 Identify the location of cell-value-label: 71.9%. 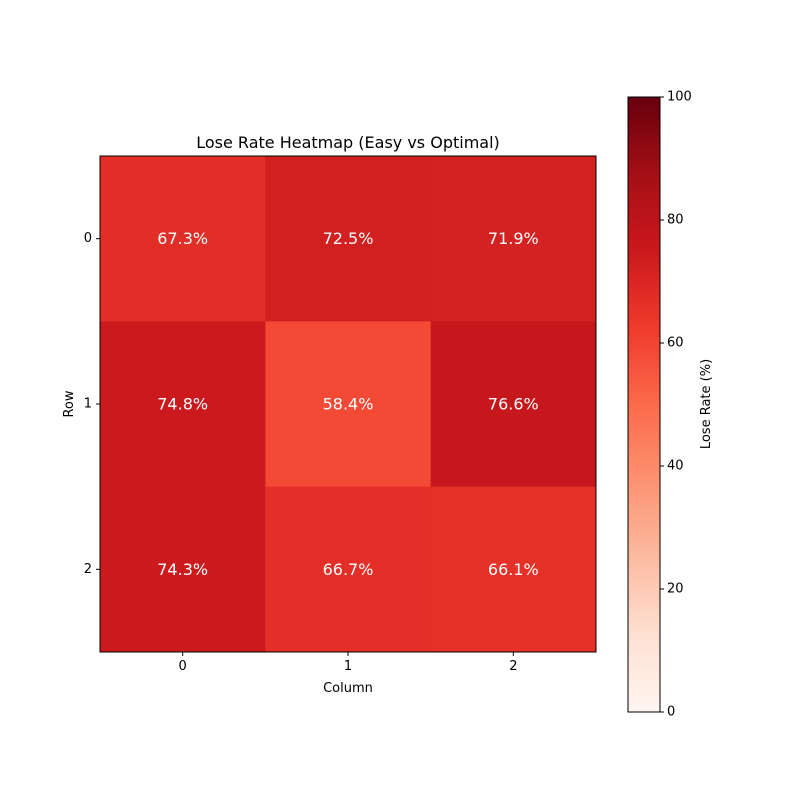
(513, 238).